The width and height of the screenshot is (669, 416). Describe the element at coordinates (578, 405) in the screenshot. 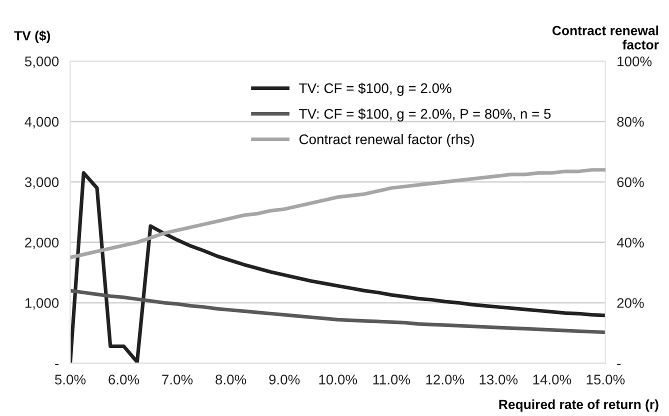

I see `x-axis-title: Required rate of return (r)` at that location.